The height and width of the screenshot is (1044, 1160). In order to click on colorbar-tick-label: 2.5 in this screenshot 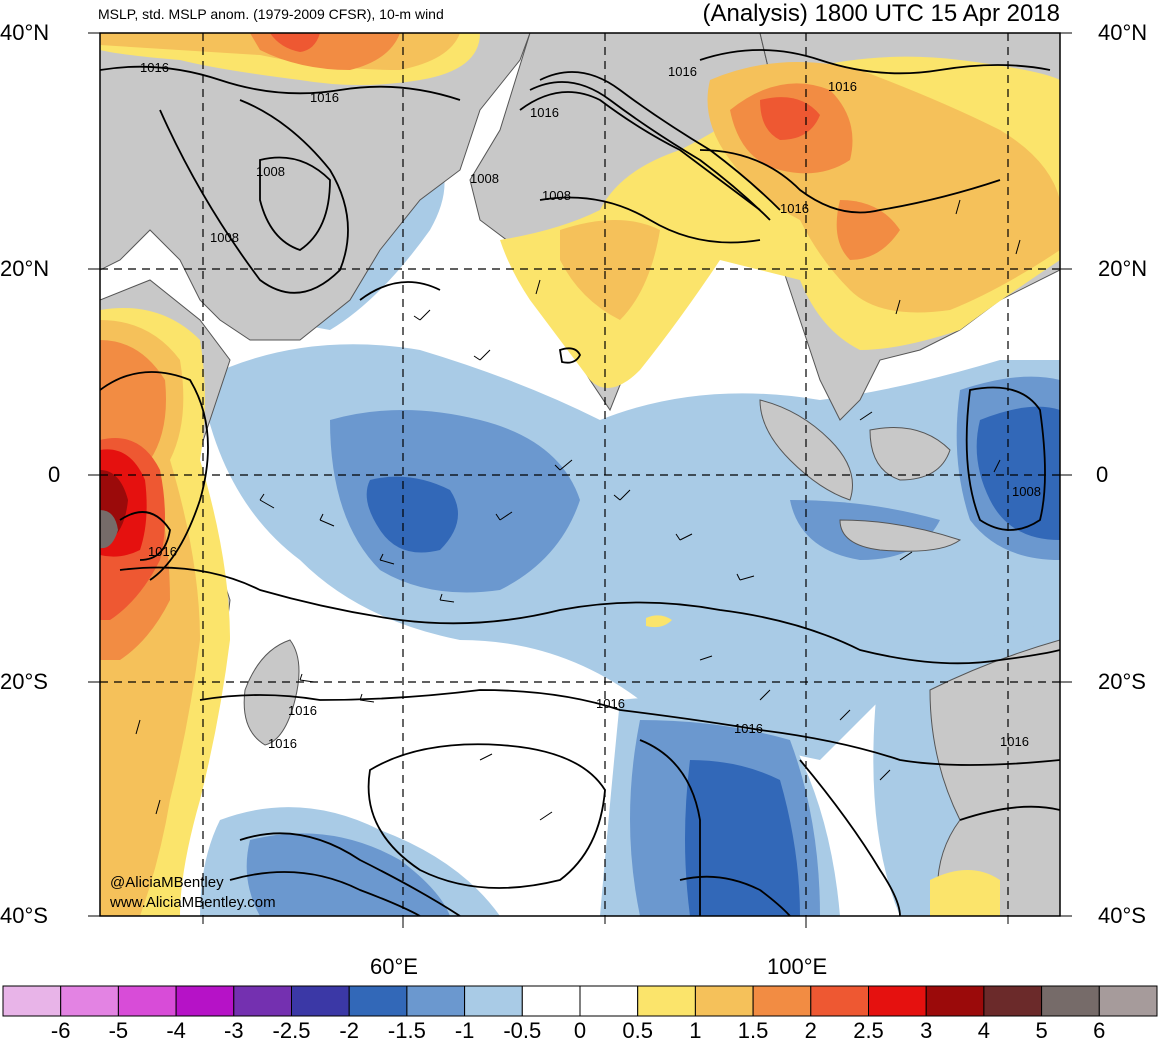, I will do `click(868, 1030)`.